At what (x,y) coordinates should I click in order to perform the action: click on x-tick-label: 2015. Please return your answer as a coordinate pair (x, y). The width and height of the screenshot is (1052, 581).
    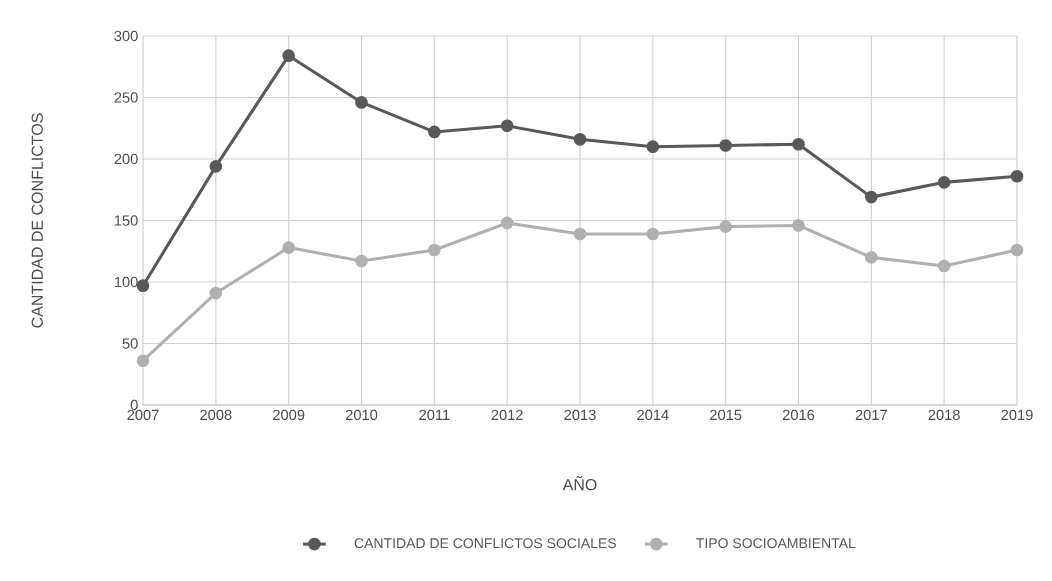
    Looking at the image, I should click on (726, 415).